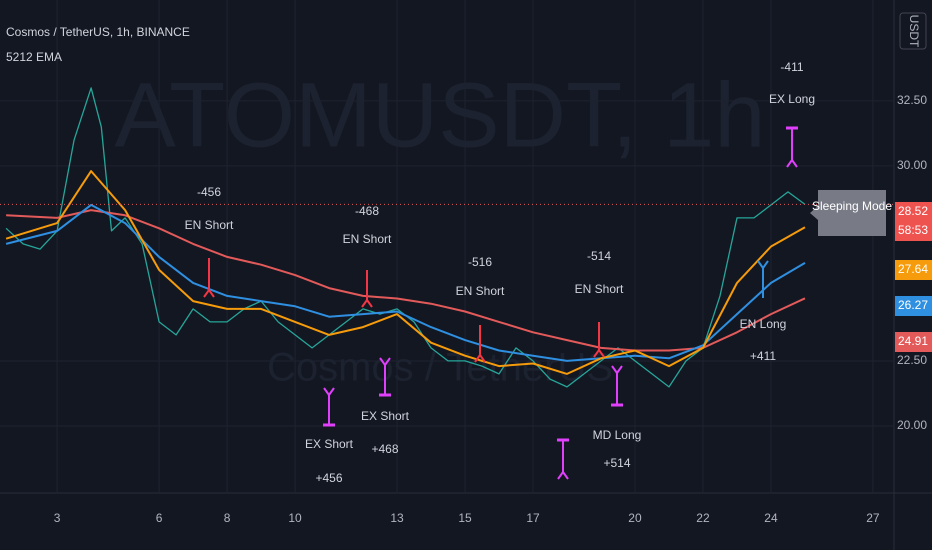 Image resolution: width=932 pixels, height=550 pixels. I want to click on signal-label: -456, so click(209, 192).